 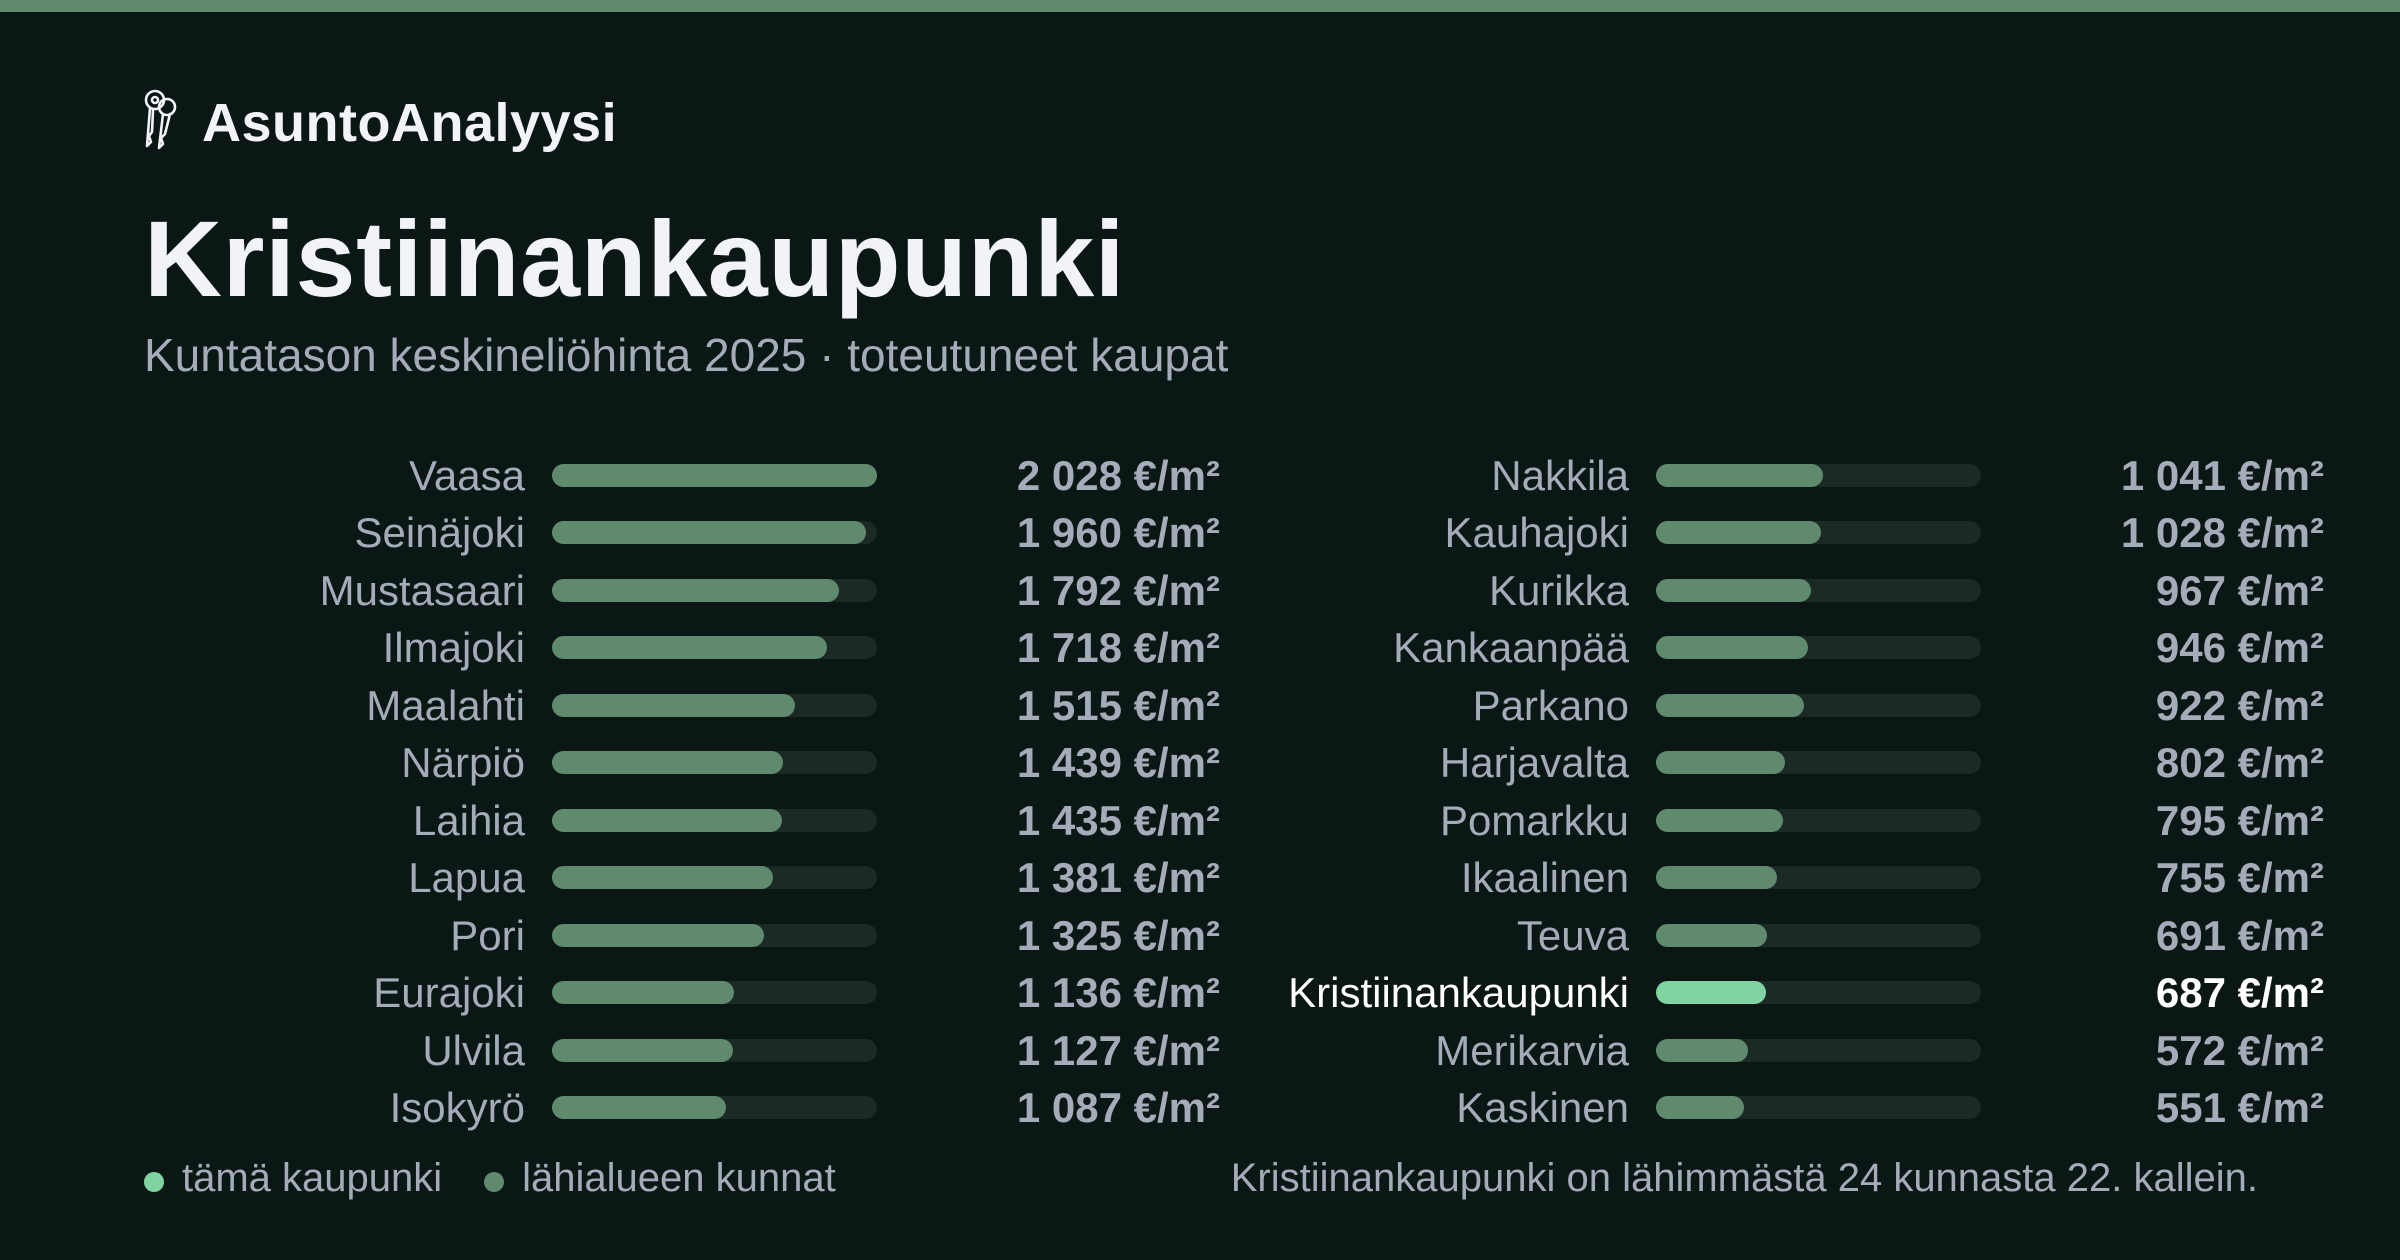 What do you see at coordinates (312, 1177) in the screenshot?
I see `legend-label-this-city: tämä kaupunki` at bounding box center [312, 1177].